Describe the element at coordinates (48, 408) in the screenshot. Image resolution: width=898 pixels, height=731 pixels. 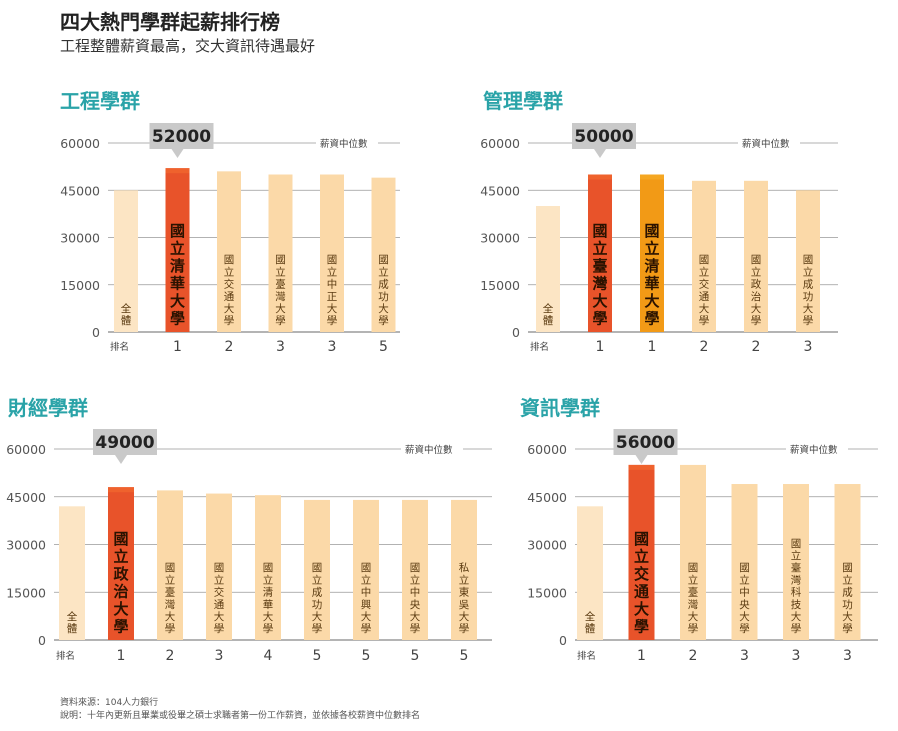
I see `chart-title: 財經學群` at that location.